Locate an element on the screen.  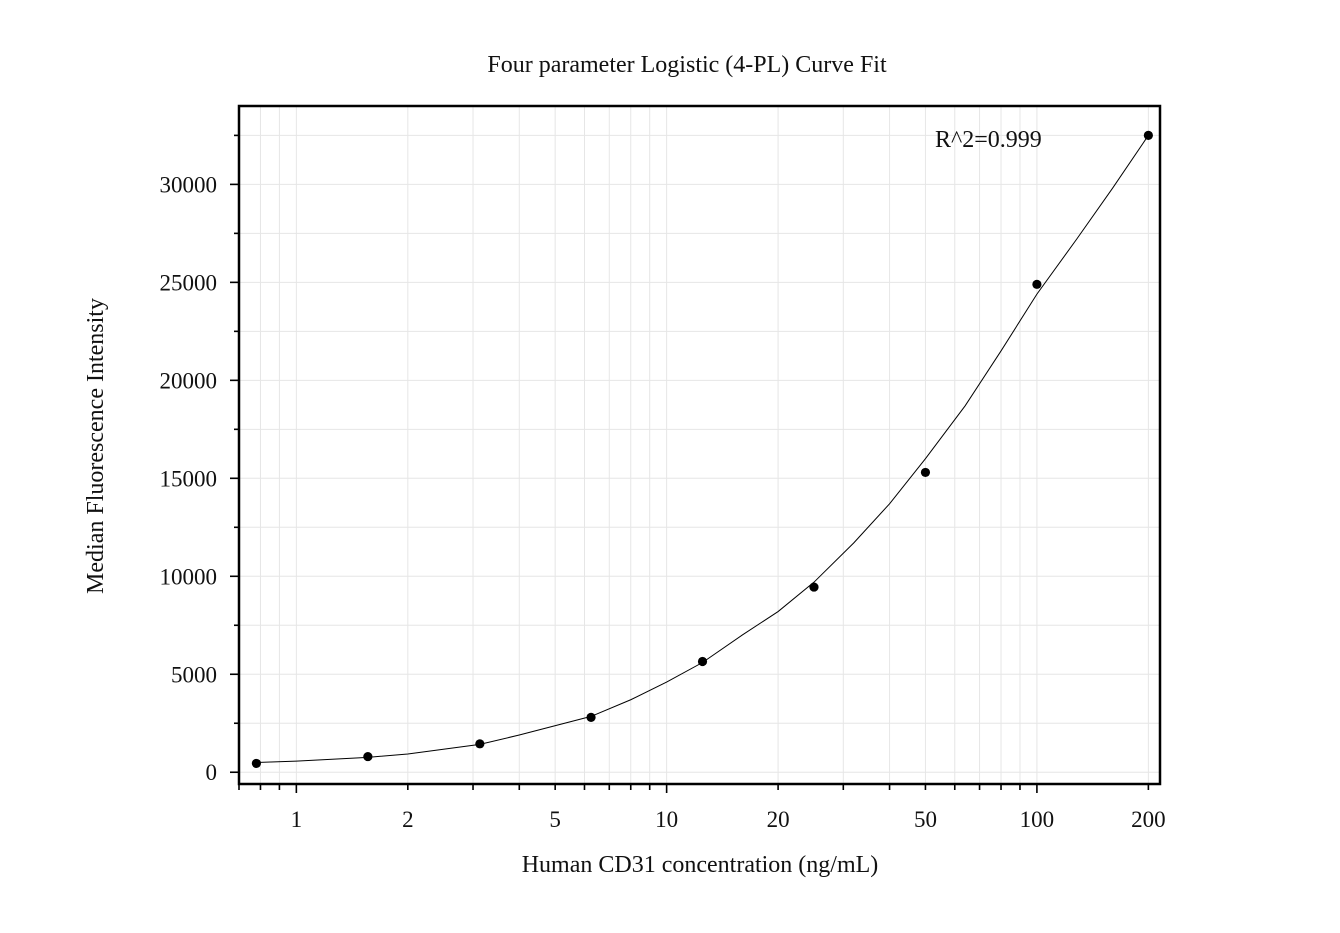
y-tick-label: 30000 is located at coordinates (189, 184).